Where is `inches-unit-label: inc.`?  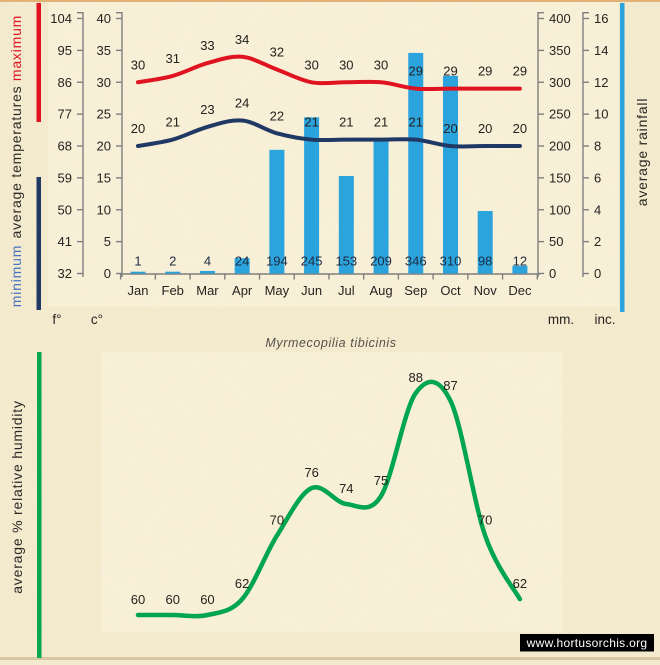
inches-unit-label: inc. is located at coordinates (604, 319).